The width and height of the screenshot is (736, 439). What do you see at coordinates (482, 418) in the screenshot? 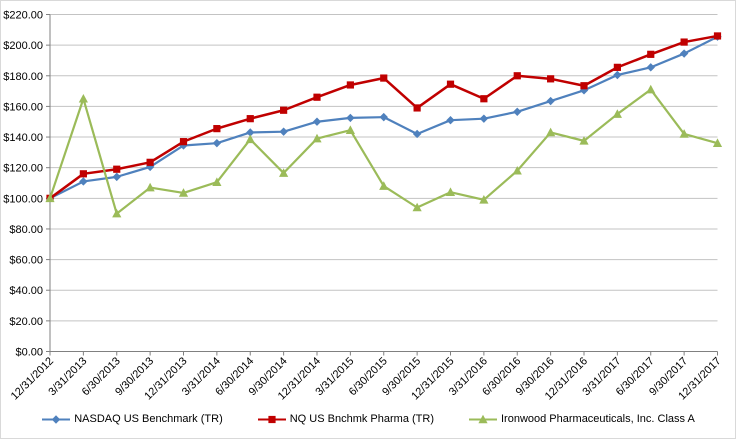
I see `legend-line-triangle-icon` at bounding box center [482, 418].